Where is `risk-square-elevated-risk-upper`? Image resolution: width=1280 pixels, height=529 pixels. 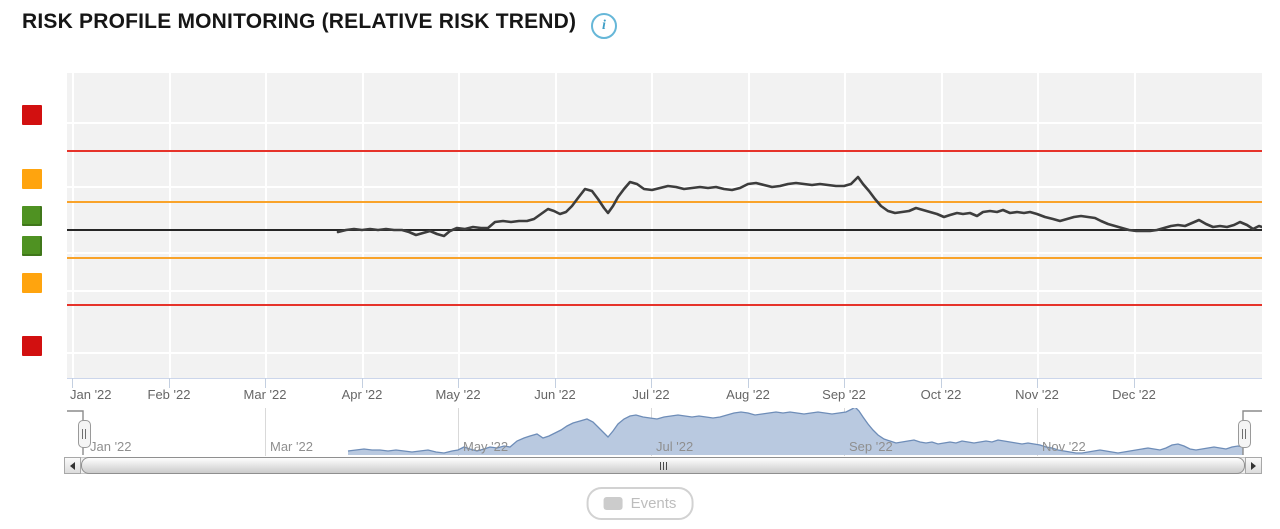 risk-square-elevated-risk-upper is located at coordinates (32, 179).